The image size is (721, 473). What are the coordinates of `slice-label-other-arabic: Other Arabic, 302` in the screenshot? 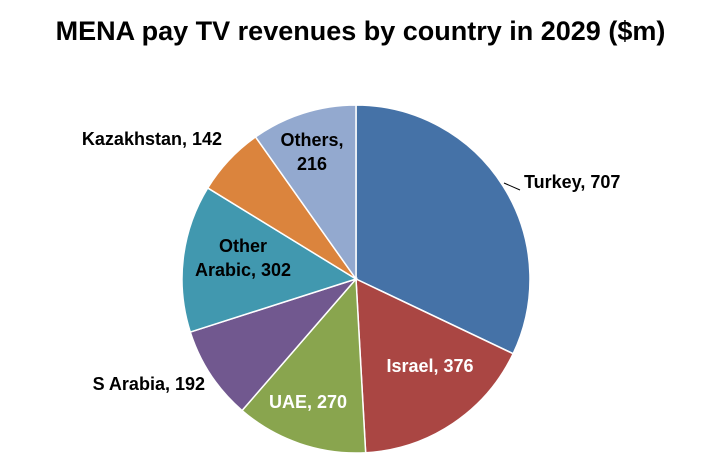 It's located at (243, 258).